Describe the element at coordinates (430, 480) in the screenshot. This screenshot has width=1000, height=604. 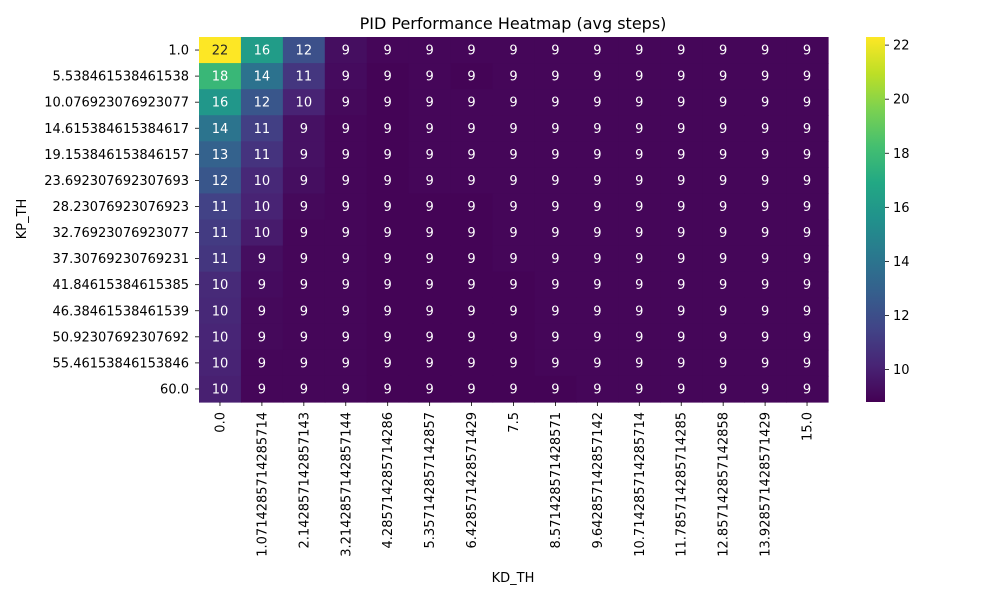
I see `x-tick-label: 5.357142857142857` at that location.